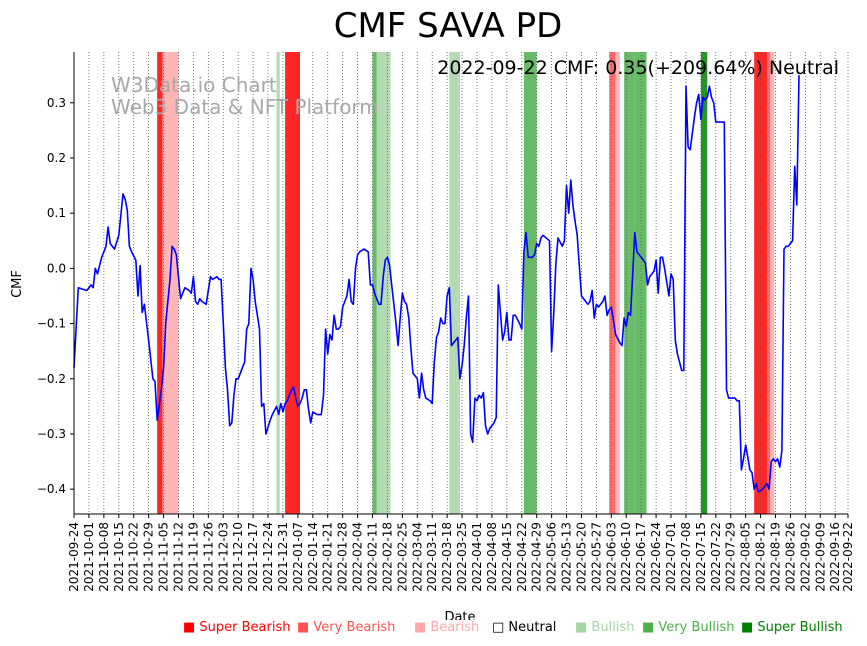  Describe the element at coordinates (581, 557) in the screenshot. I see `x-tick-label: 2022-05-20` at that location.